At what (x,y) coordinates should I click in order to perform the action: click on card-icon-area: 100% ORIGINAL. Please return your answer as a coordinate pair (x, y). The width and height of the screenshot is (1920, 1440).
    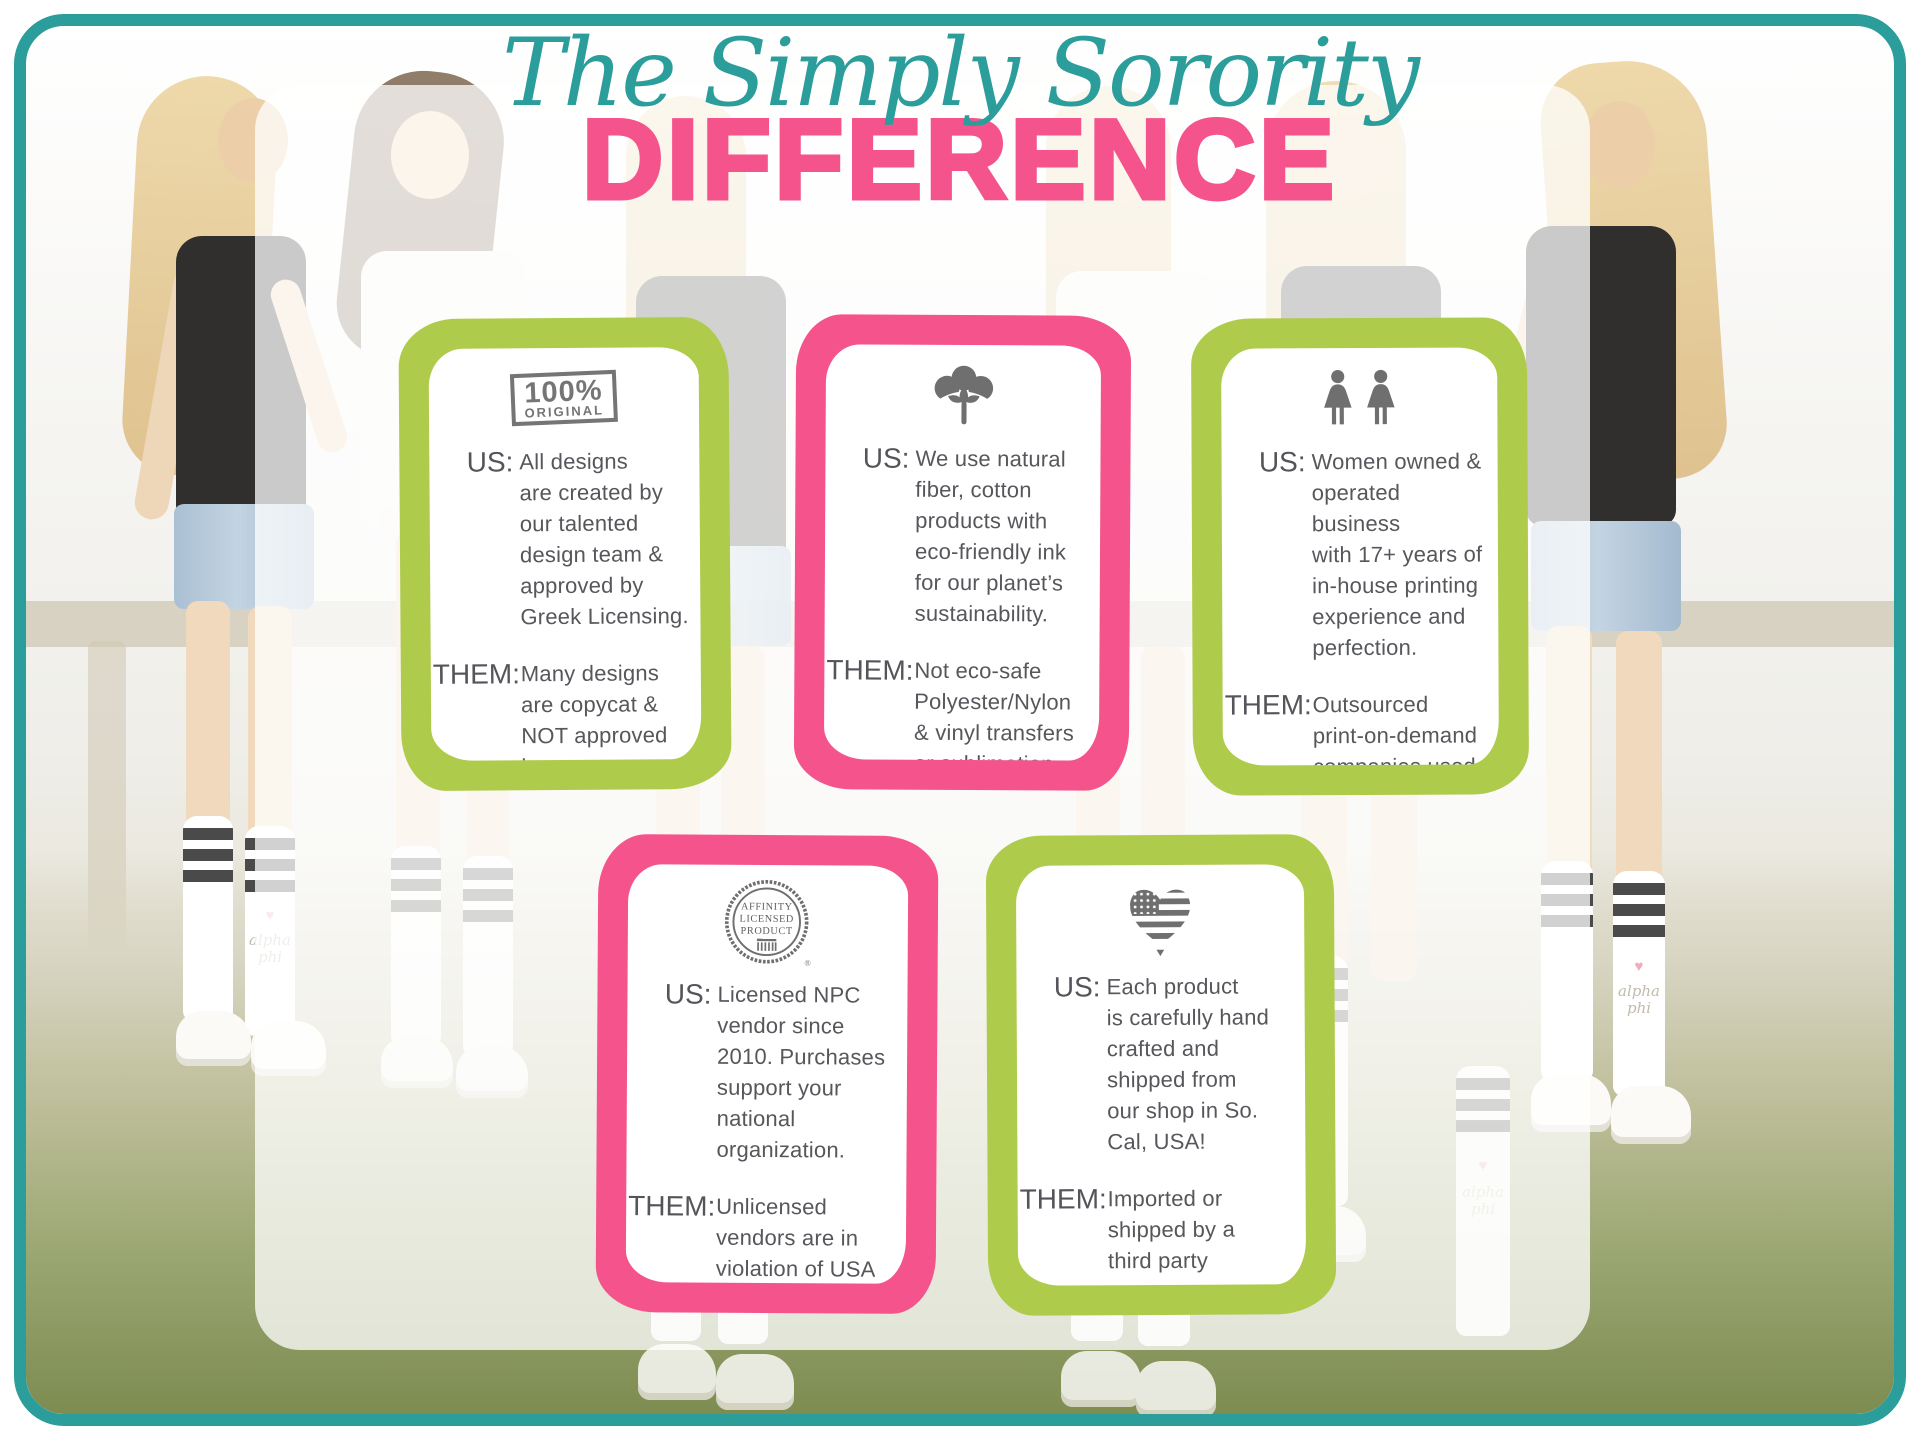
    Looking at the image, I should click on (564, 398).